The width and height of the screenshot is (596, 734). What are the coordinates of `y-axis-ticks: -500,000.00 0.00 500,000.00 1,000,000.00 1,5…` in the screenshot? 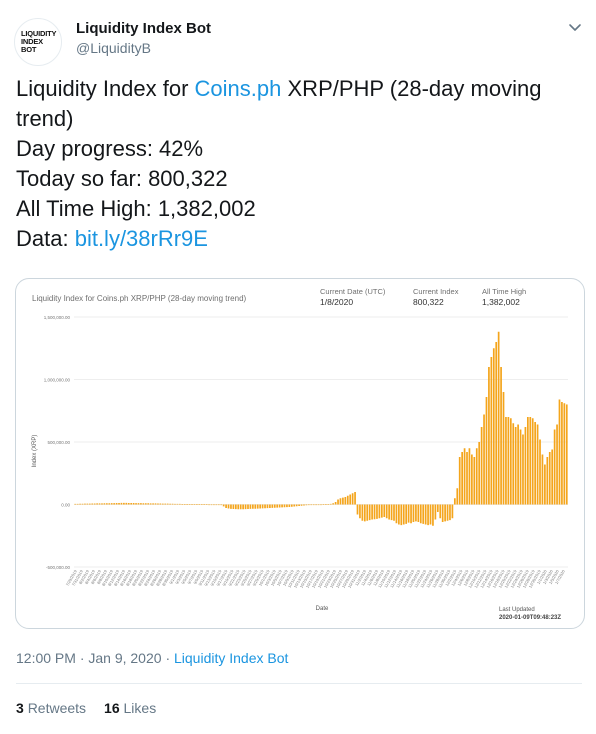 It's located at (57, 442).